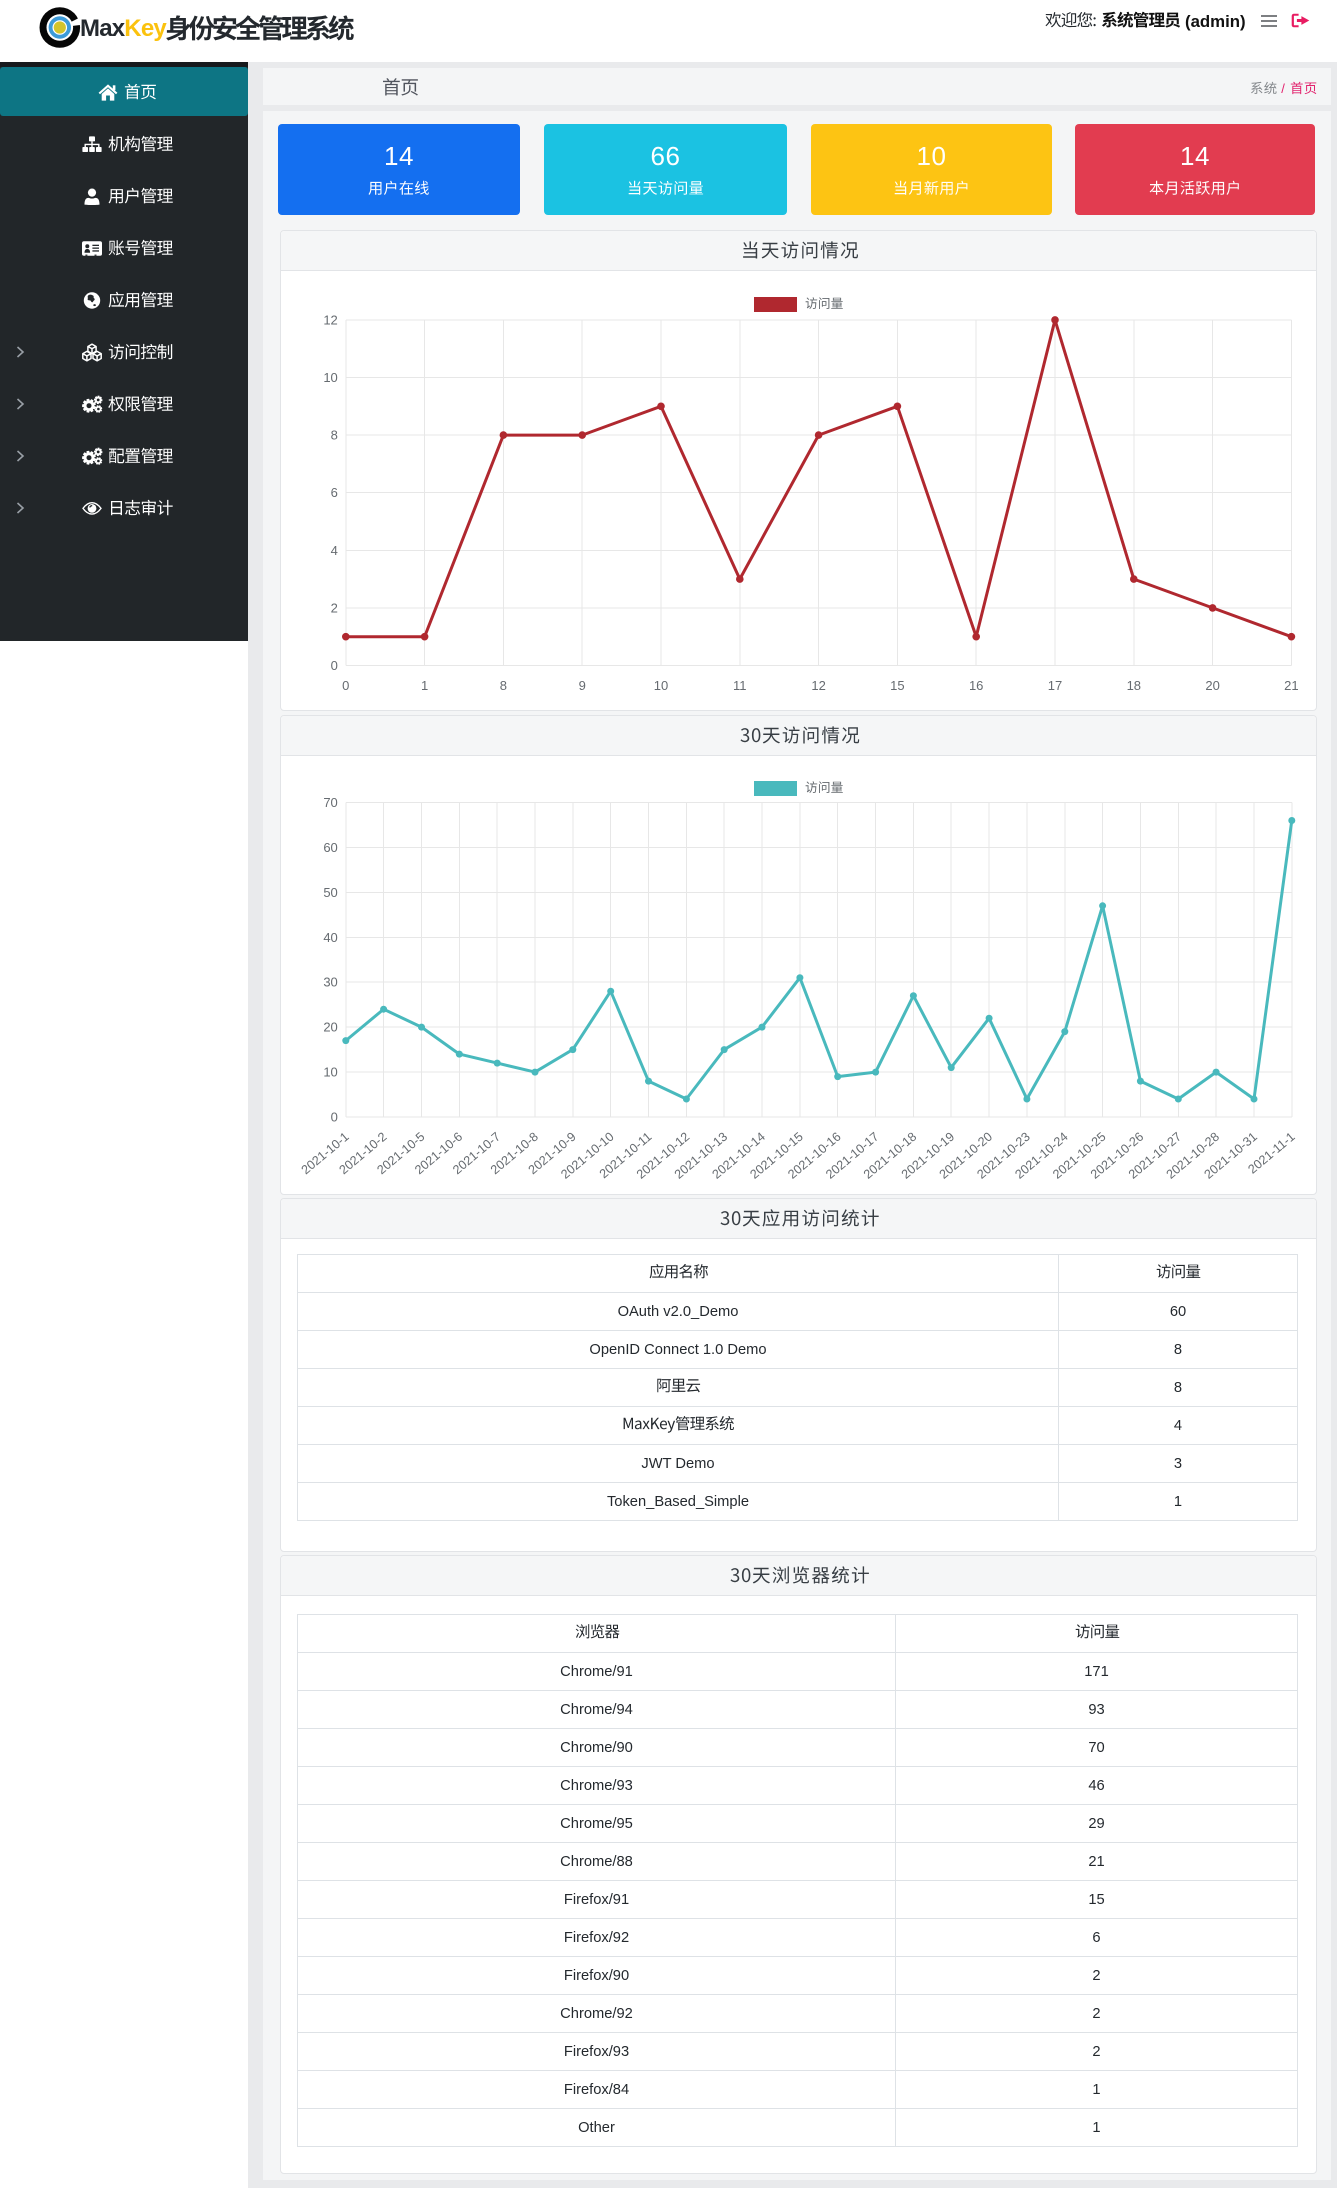 The image size is (1337, 2188). What do you see at coordinates (330, 937) in the screenshot?
I see `svg-text: 40` at bounding box center [330, 937].